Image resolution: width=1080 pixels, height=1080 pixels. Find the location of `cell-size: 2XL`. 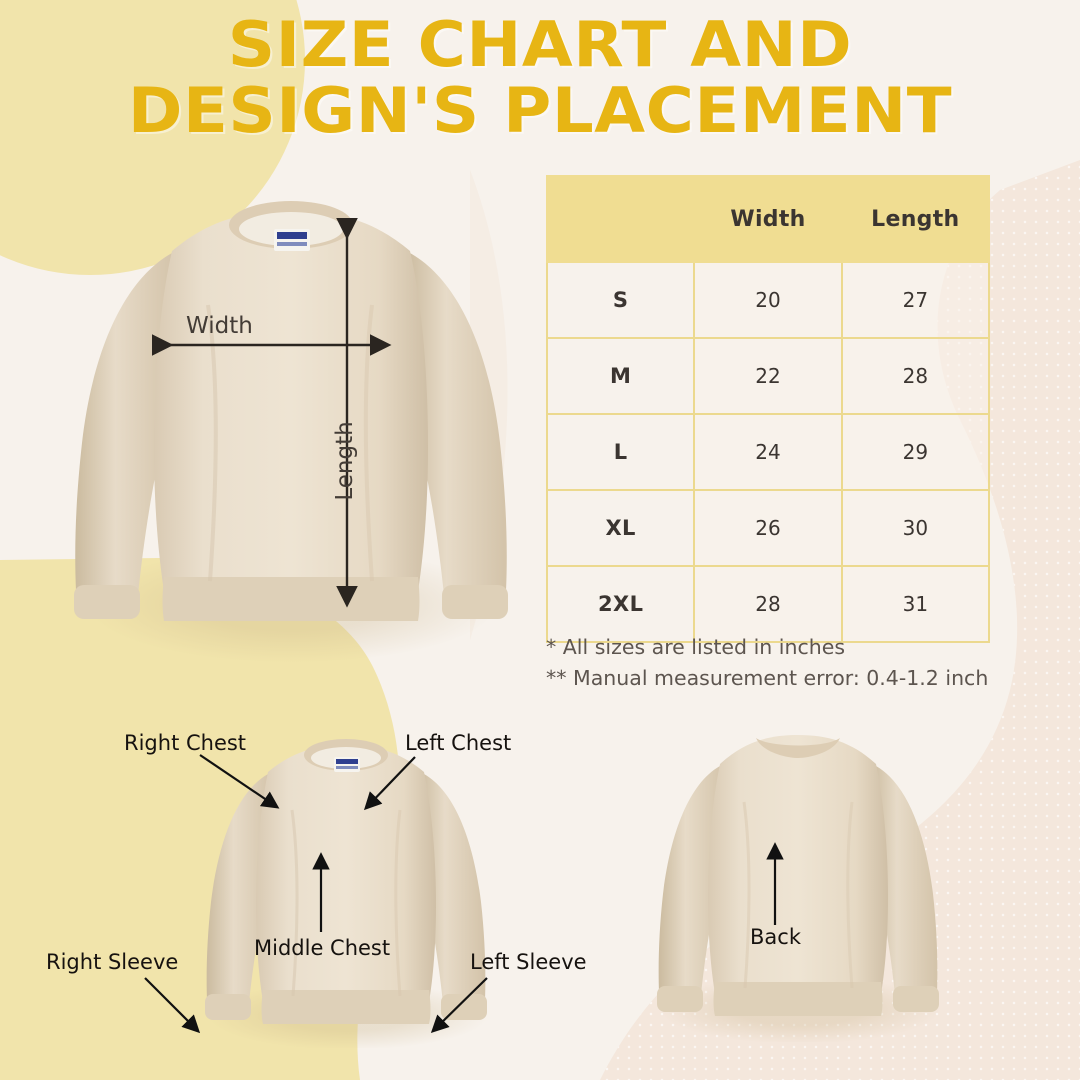

cell-size: 2XL is located at coordinates (620, 604).